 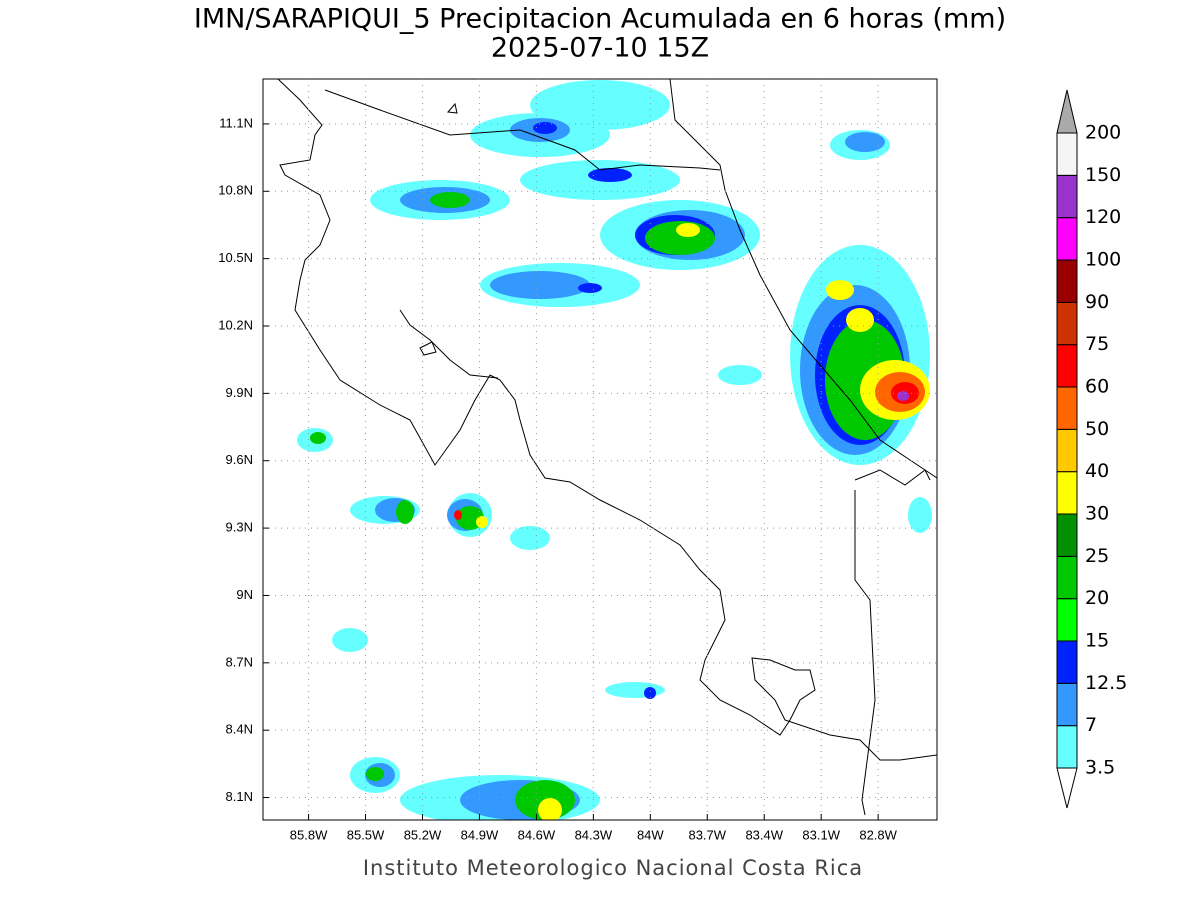 What do you see at coordinates (1106, 683) in the screenshot?
I see `colorbar-label: 12.5` at bounding box center [1106, 683].